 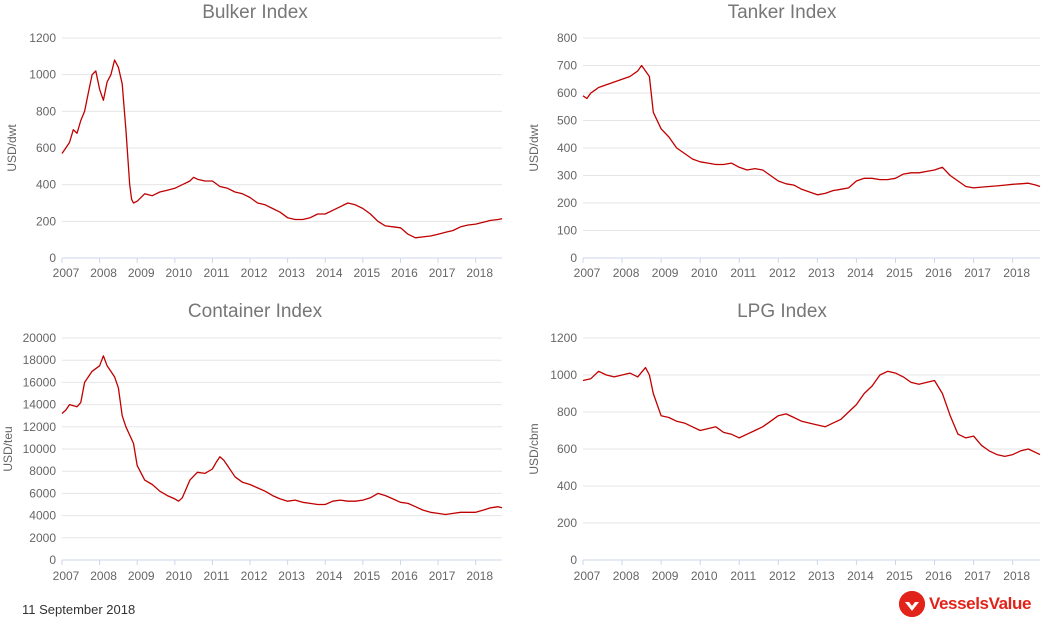 What do you see at coordinates (8, 448) in the screenshot?
I see `y-axis-label: USD/teu` at bounding box center [8, 448].